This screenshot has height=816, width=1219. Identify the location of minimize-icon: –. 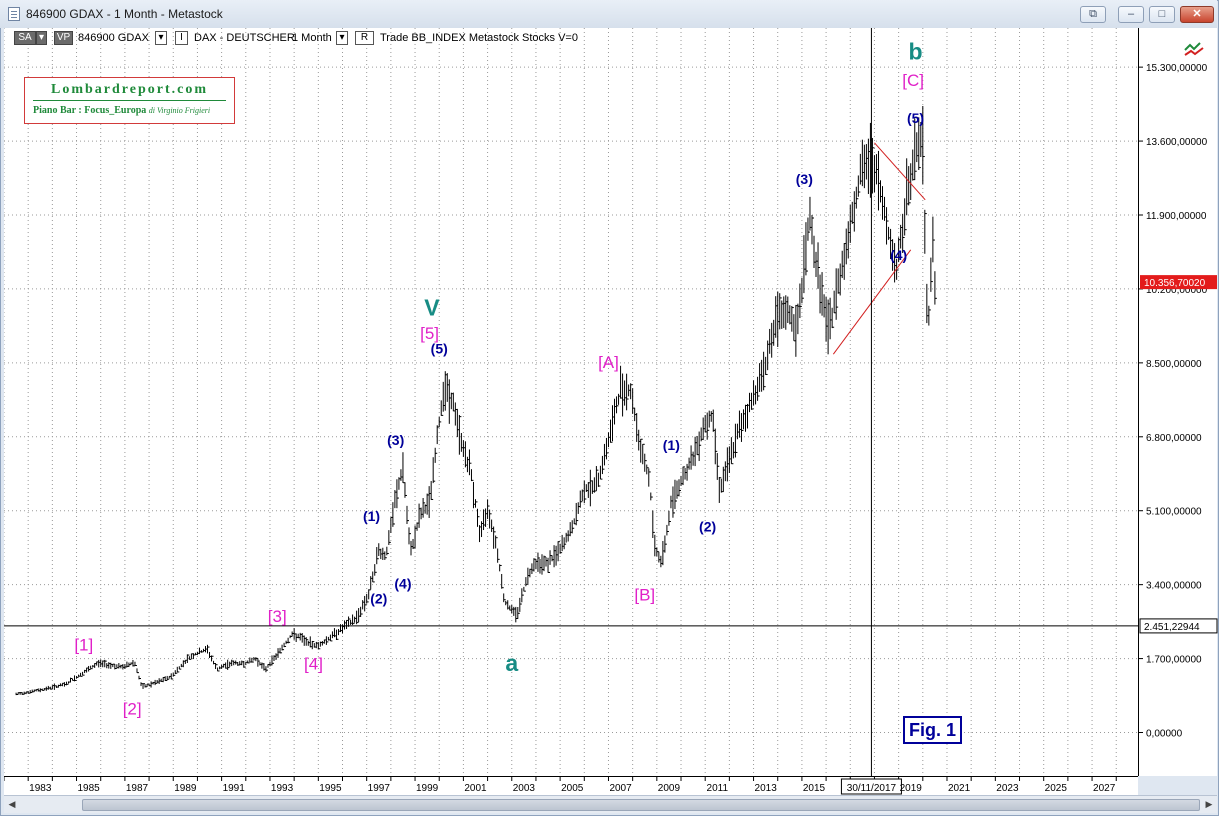
(1131, 14).